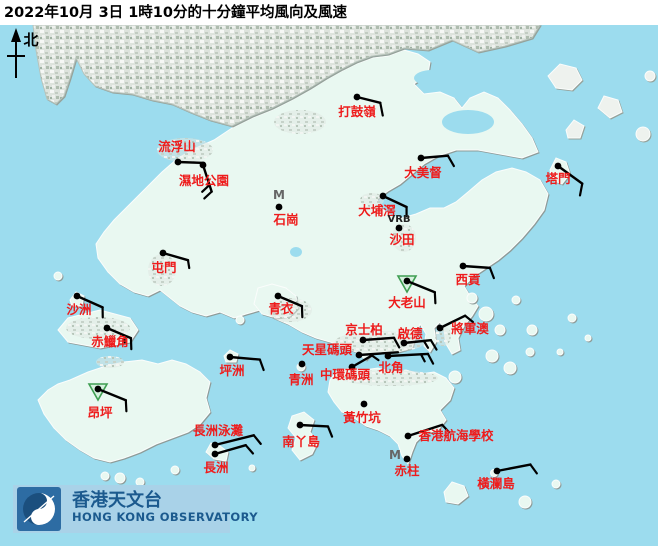 The width and height of the screenshot is (658, 546). Describe the element at coordinates (401, 239) in the screenshot. I see `station-label: 沙田` at that location.